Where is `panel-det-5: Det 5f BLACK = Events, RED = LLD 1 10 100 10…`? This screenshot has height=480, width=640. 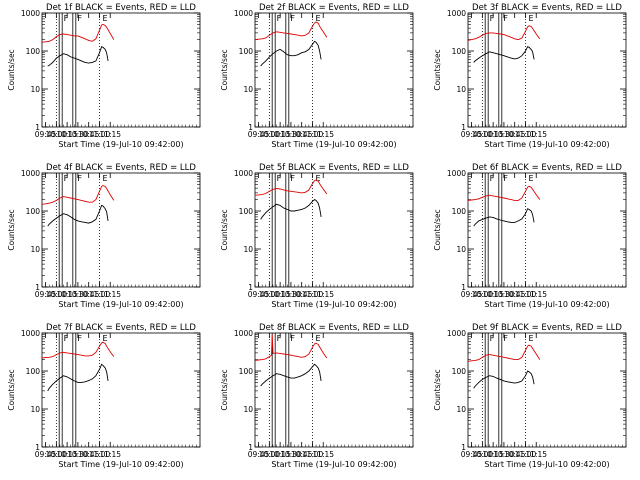 panel-det-5: Det 5f BLACK = Events, RED = LLD 1 10 100 10… is located at coordinates (317, 236).